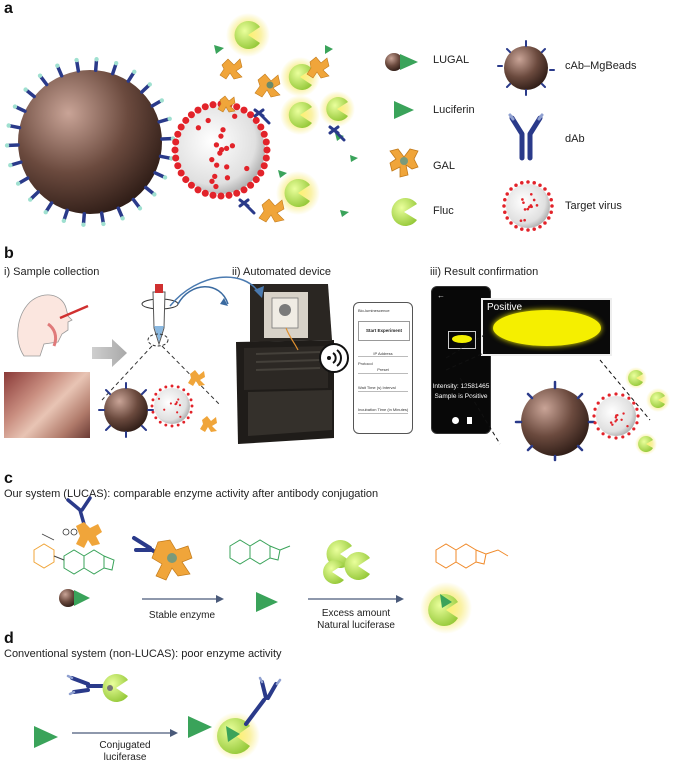 The height and width of the screenshot is (766, 685). Describe the element at coordinates (404, 212) in the screenshot. I see `legend-fluc-icon` at that location.